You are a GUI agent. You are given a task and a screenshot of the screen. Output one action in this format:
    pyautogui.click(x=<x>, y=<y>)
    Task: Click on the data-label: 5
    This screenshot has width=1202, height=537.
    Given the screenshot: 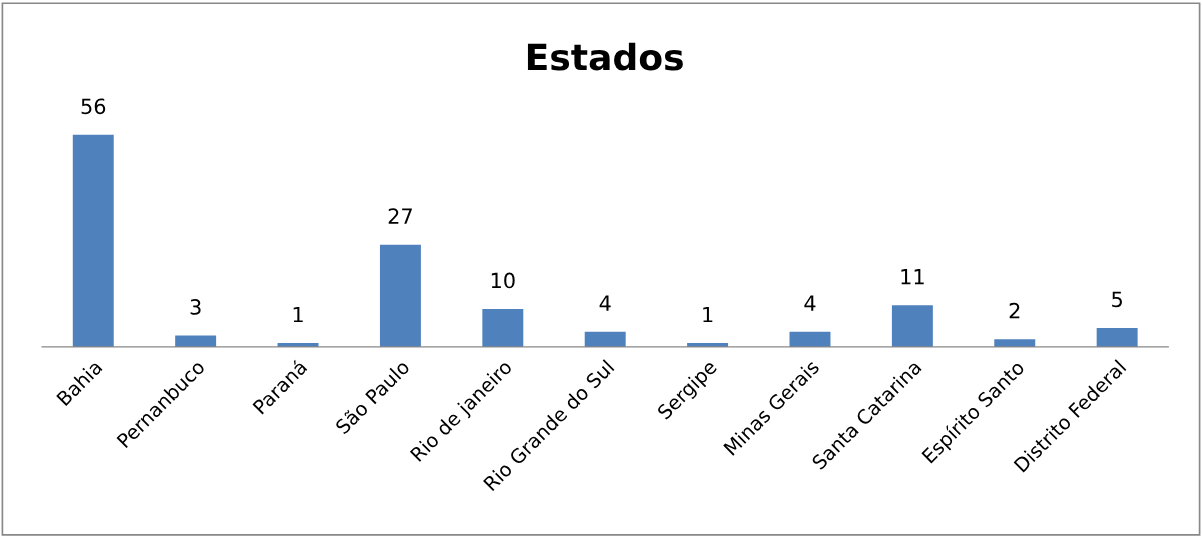 What is the action you would take?
    pyautogui.click(x=1117, y=299)
    